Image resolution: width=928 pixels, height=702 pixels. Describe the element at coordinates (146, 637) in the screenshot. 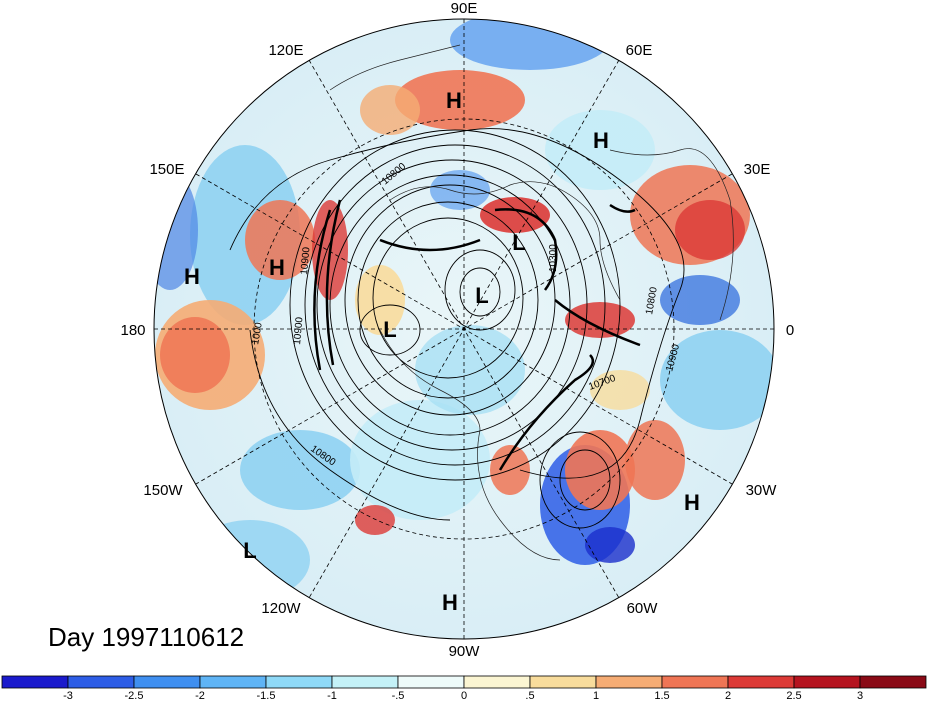

I see `map-title: Day 1997110612` at that location.